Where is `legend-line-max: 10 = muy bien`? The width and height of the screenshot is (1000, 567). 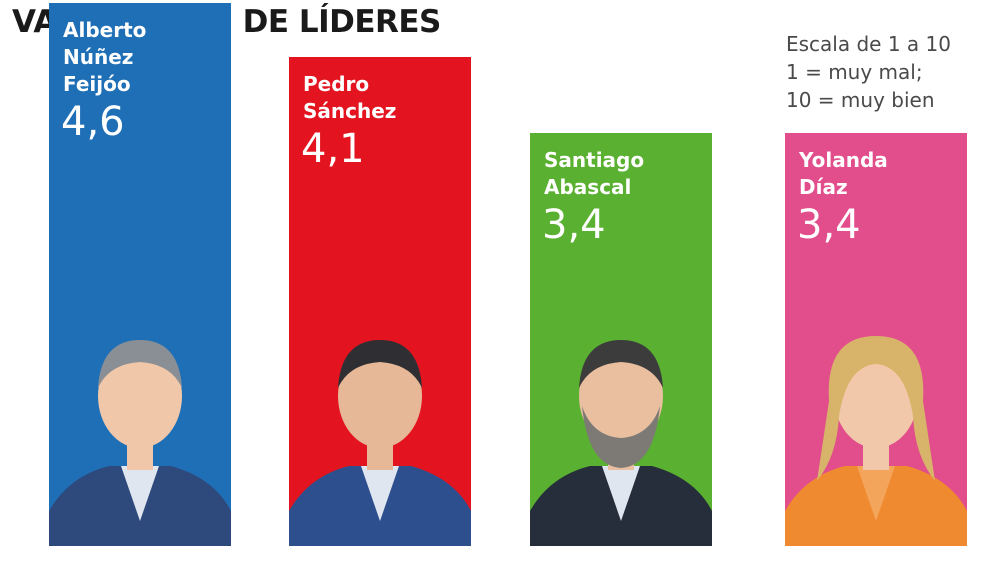 legend-line-max: 10 = muy bien is located at coordinates (860, 100).